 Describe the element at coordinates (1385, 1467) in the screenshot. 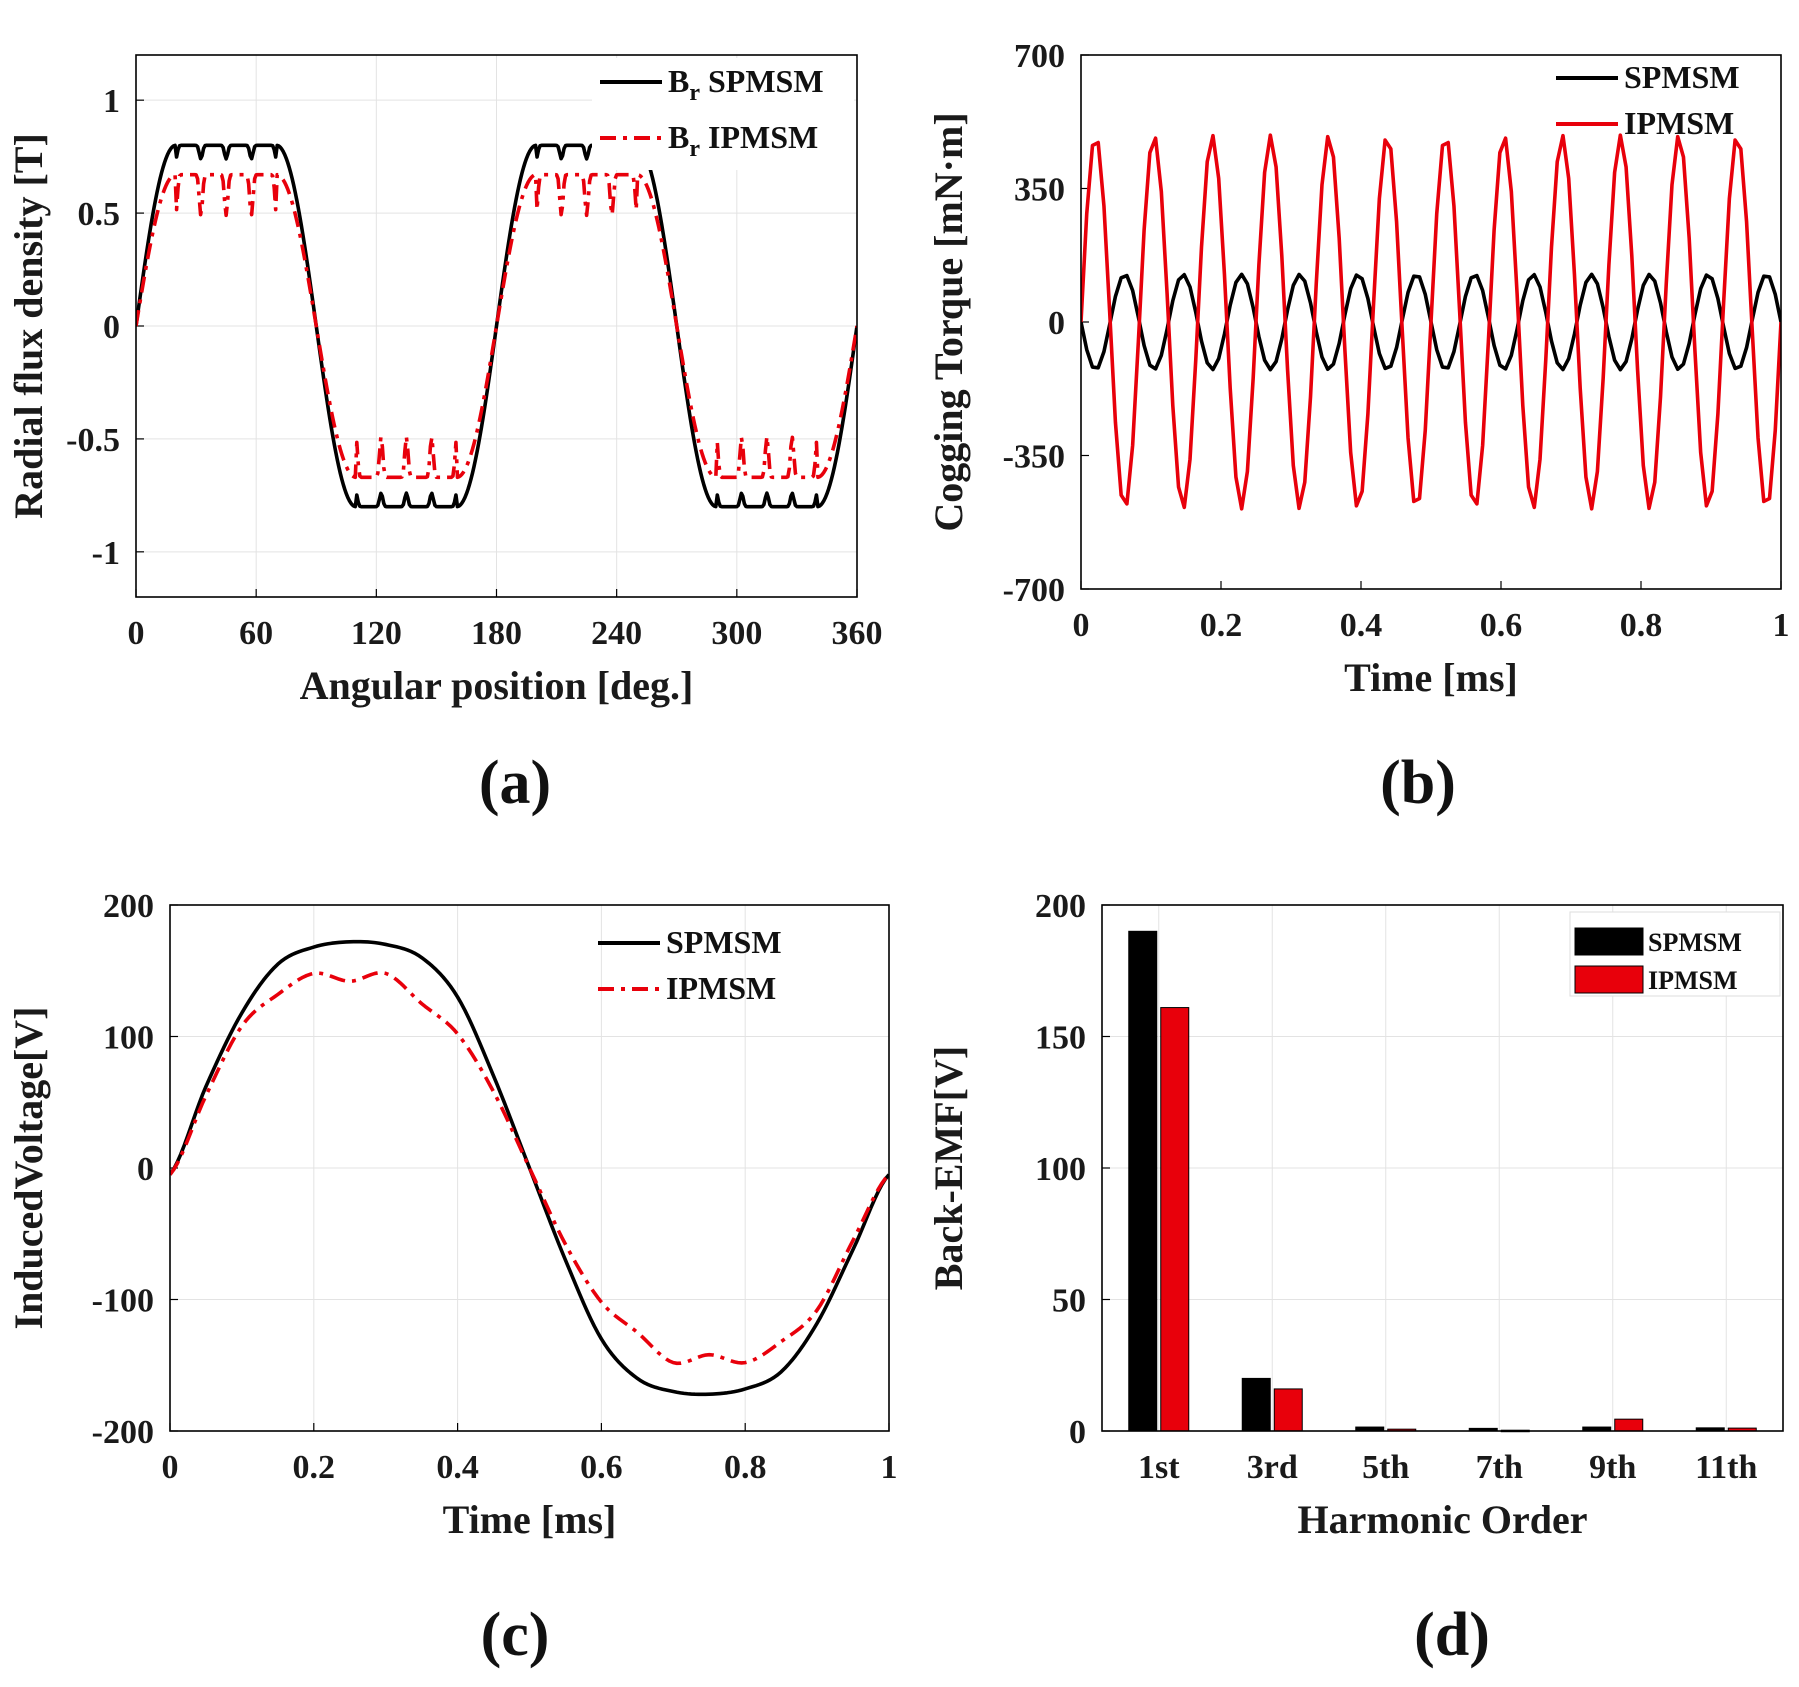

I see `category-label: 5th` at that location.